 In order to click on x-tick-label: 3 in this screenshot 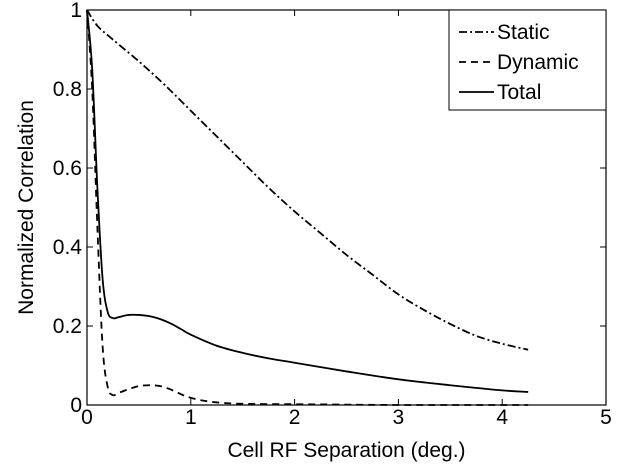, I will do `click(399, 417)`.